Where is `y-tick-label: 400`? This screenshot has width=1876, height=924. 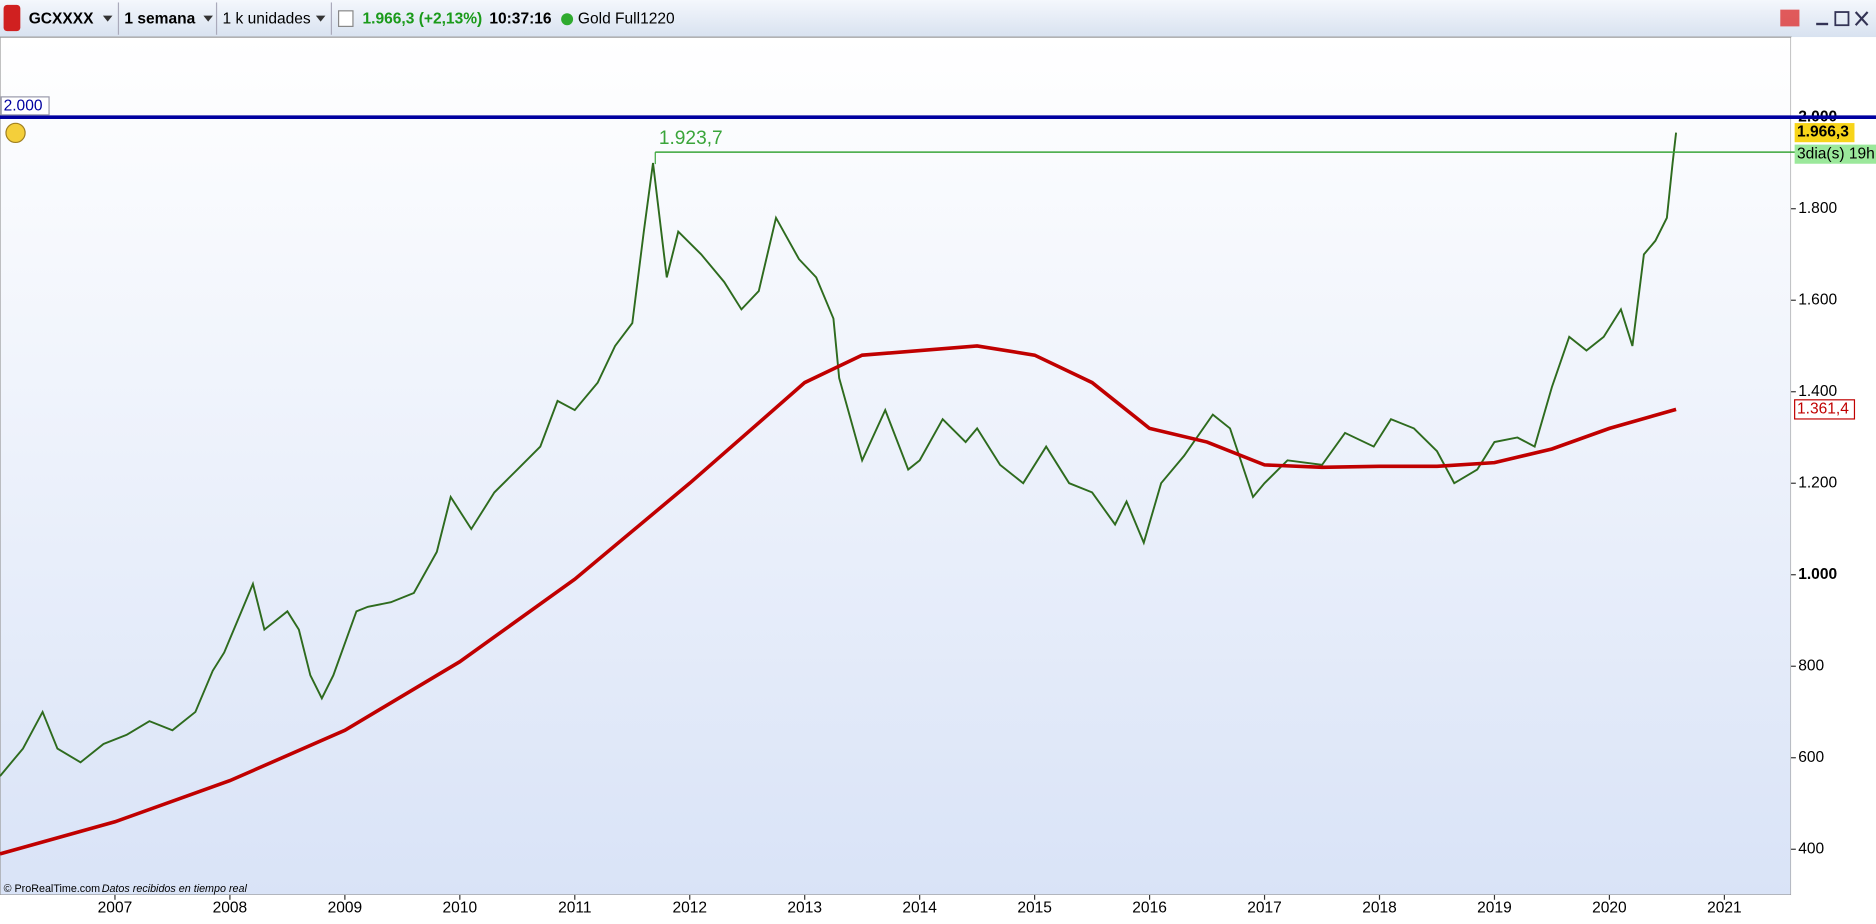 y-tick-label: 400 is located at coordinates (1811, 848).